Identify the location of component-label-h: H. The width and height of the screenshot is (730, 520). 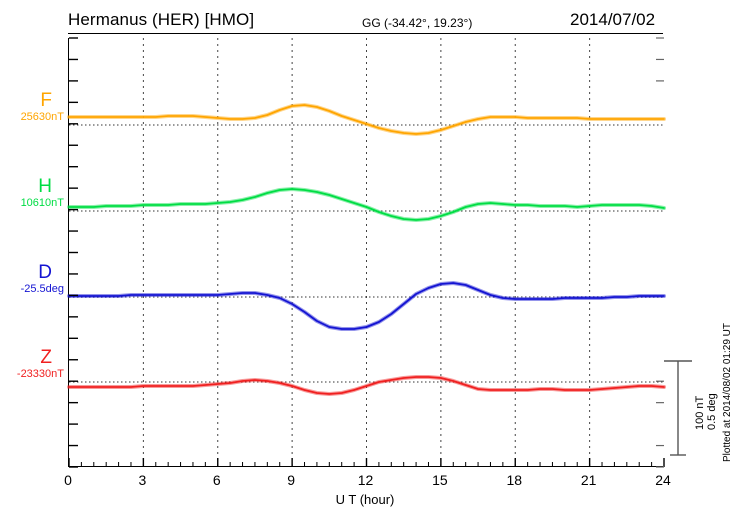
(45, 186).